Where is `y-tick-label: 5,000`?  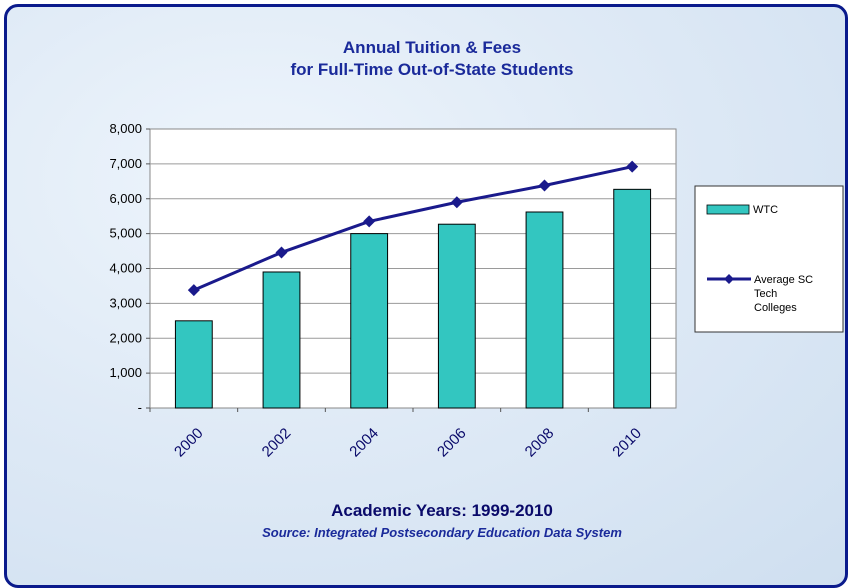
y-tick-label: 5,000 is located at coordinates (125, 233).